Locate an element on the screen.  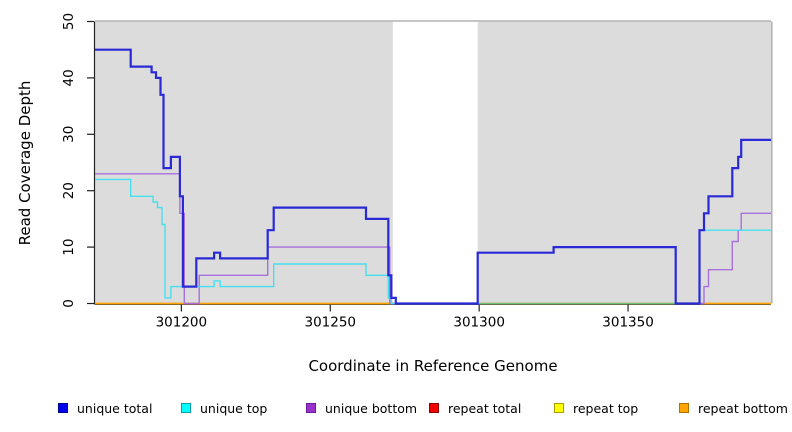
legend-label: unique total is located at coordinates (115, 408).